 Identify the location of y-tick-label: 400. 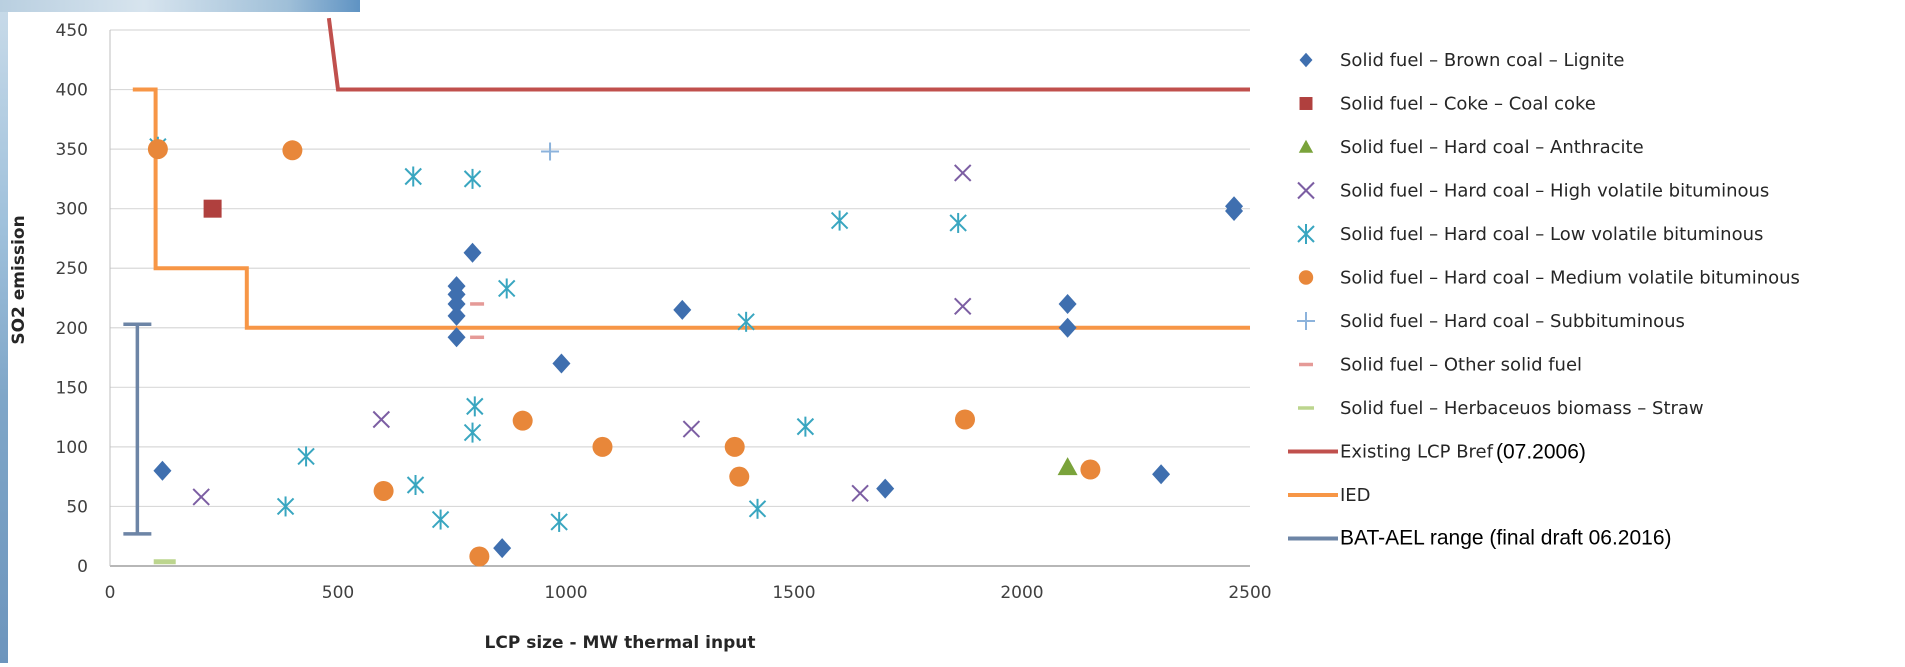
(72, 91).